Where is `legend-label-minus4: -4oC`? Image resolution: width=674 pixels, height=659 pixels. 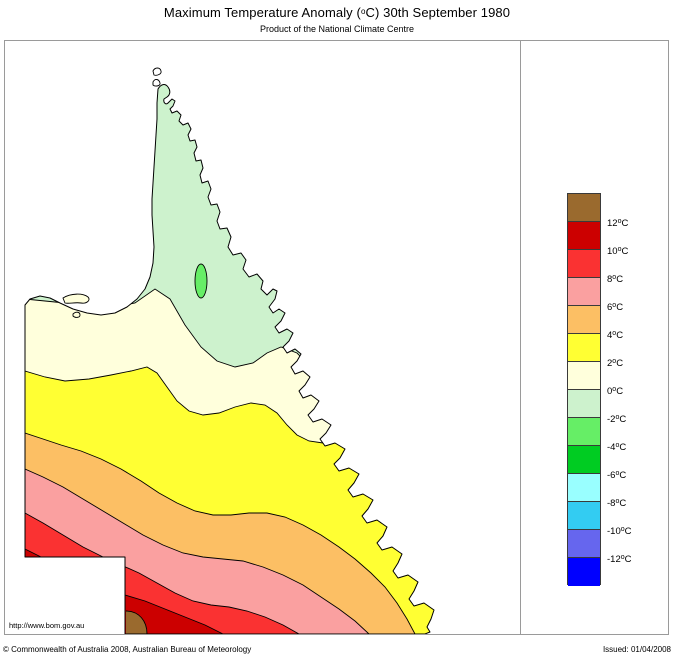 legend-label-minus4: -4oC is located at coordinates (617, 447).